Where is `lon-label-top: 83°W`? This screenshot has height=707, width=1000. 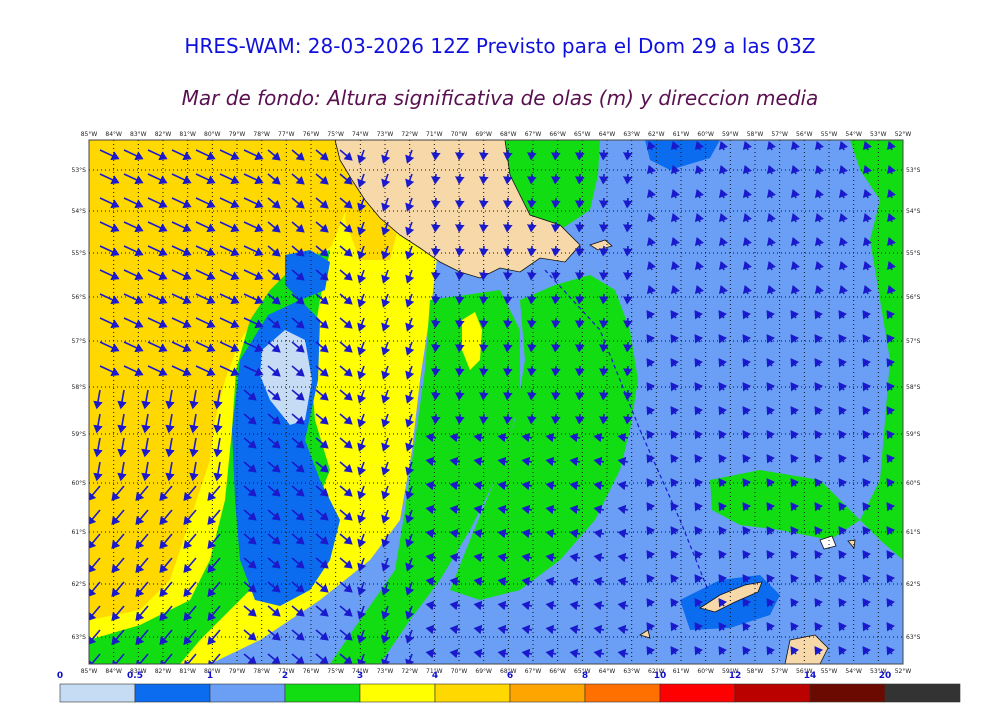 lon-label-top: 83°W is located at coordinates (138, 134).